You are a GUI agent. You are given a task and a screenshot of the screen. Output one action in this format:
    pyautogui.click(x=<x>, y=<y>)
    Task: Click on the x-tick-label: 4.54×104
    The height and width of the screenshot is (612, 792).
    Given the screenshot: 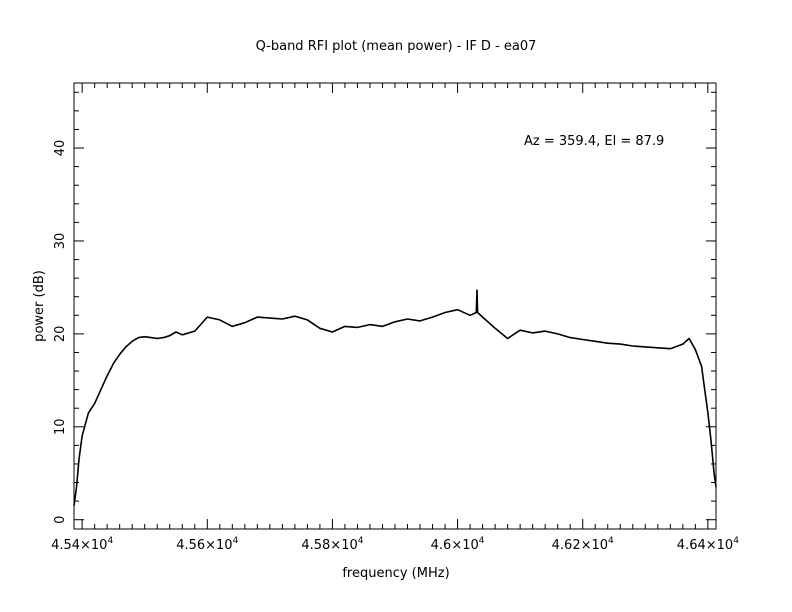 What is the action you would take?
    pyautogui.click(x=82, y=544)
    